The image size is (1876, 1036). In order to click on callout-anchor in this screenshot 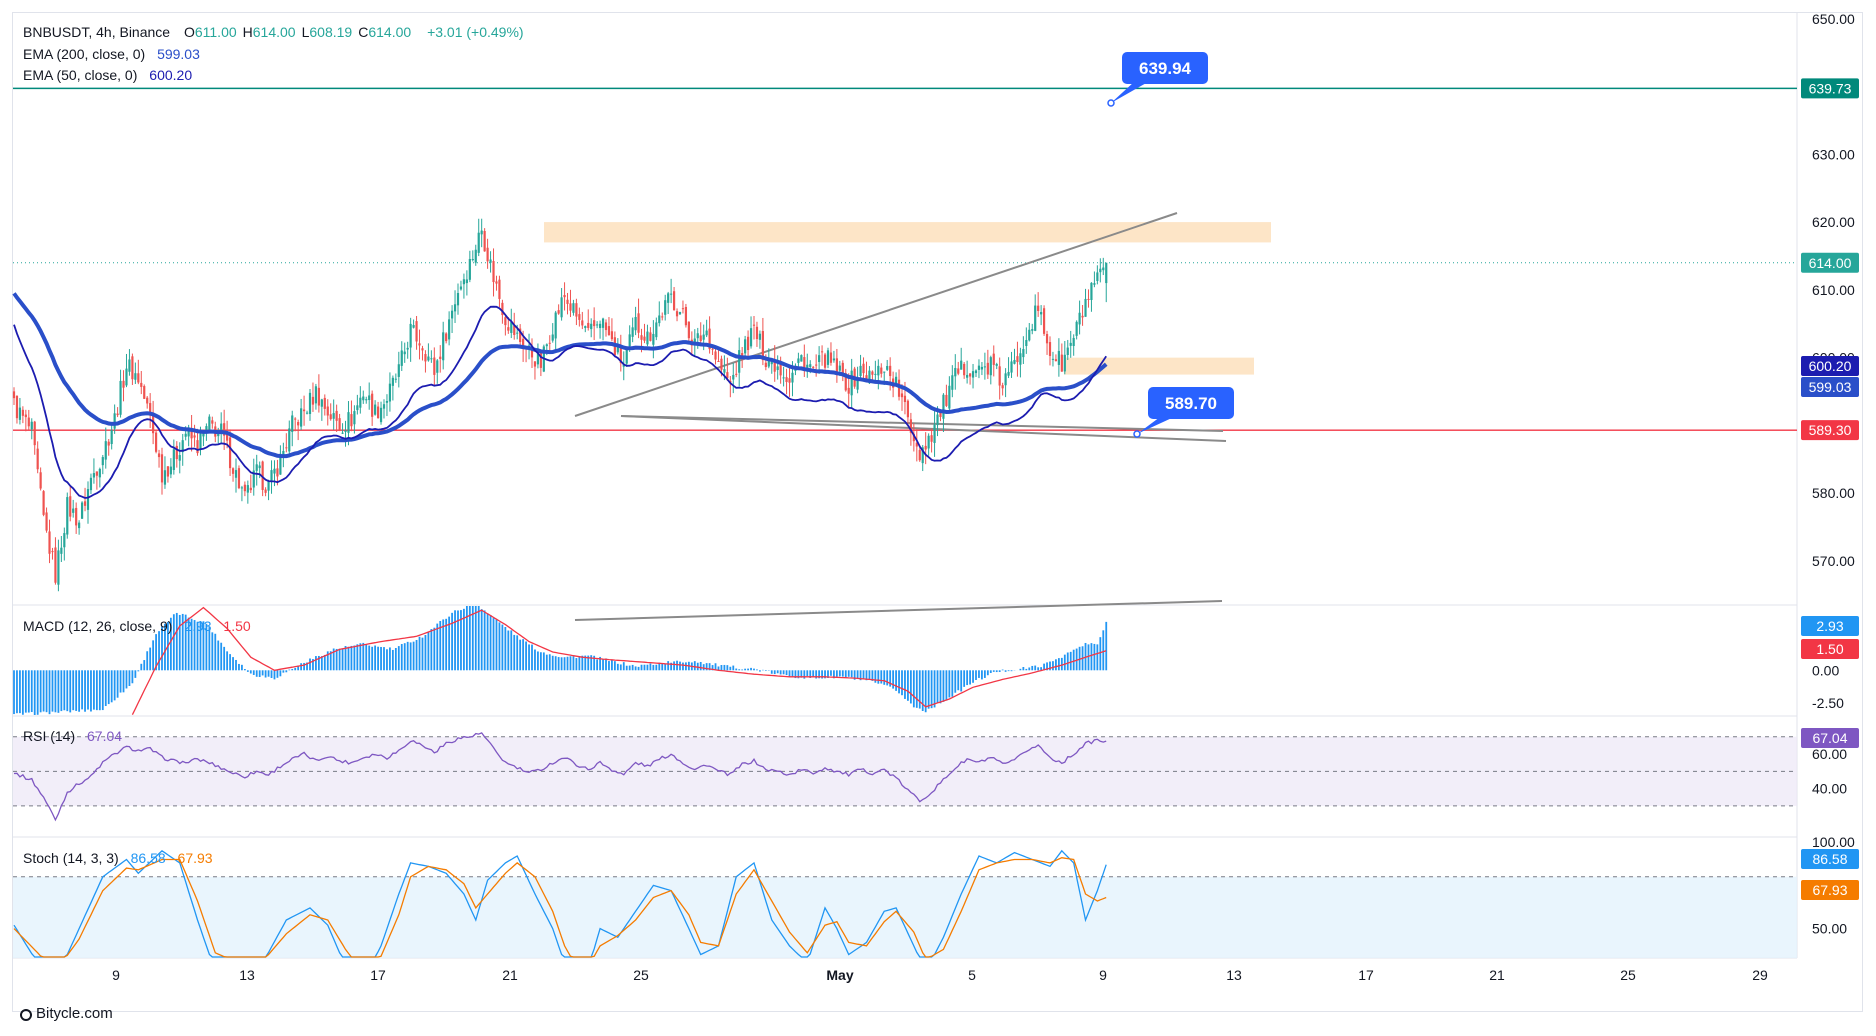, I will do `click(1111, 103)`.